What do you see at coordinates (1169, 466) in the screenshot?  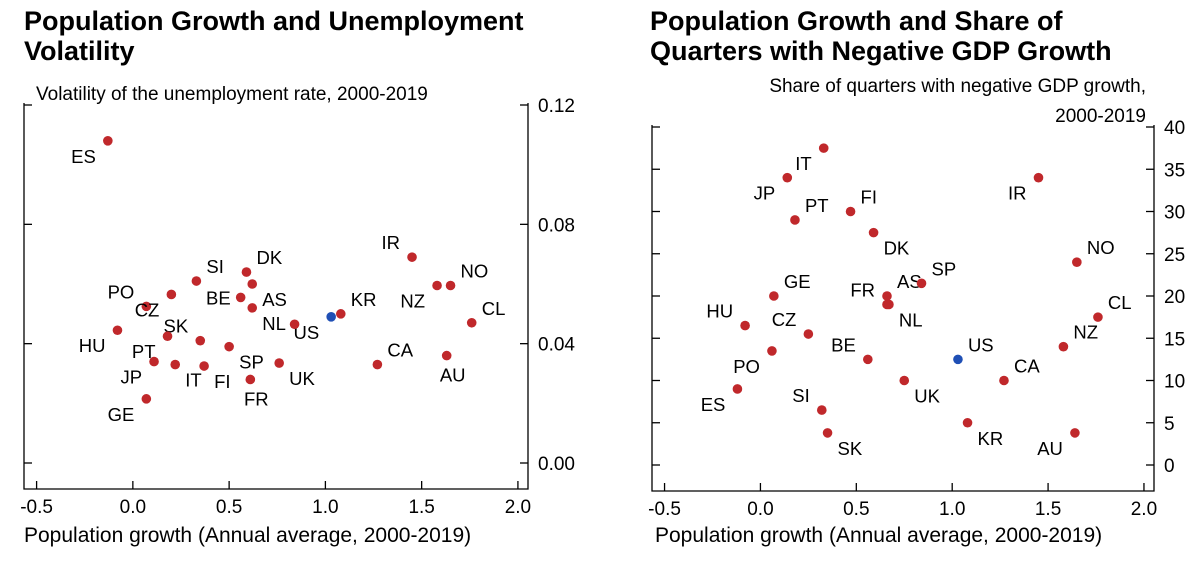 I see `y-tick-label: 0` at bounding box center [1169, 466].